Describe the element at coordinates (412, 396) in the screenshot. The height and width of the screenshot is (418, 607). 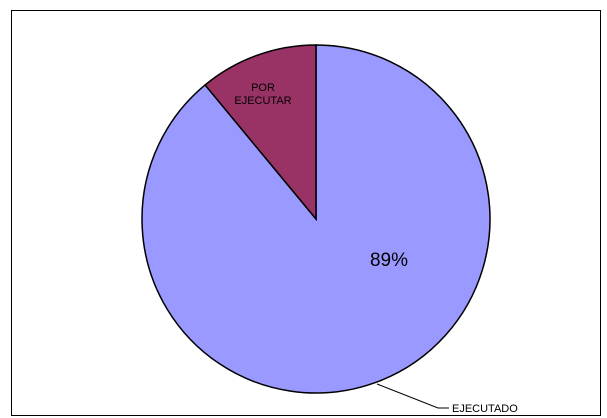
I see `leader-line-ejecutado` at that location.